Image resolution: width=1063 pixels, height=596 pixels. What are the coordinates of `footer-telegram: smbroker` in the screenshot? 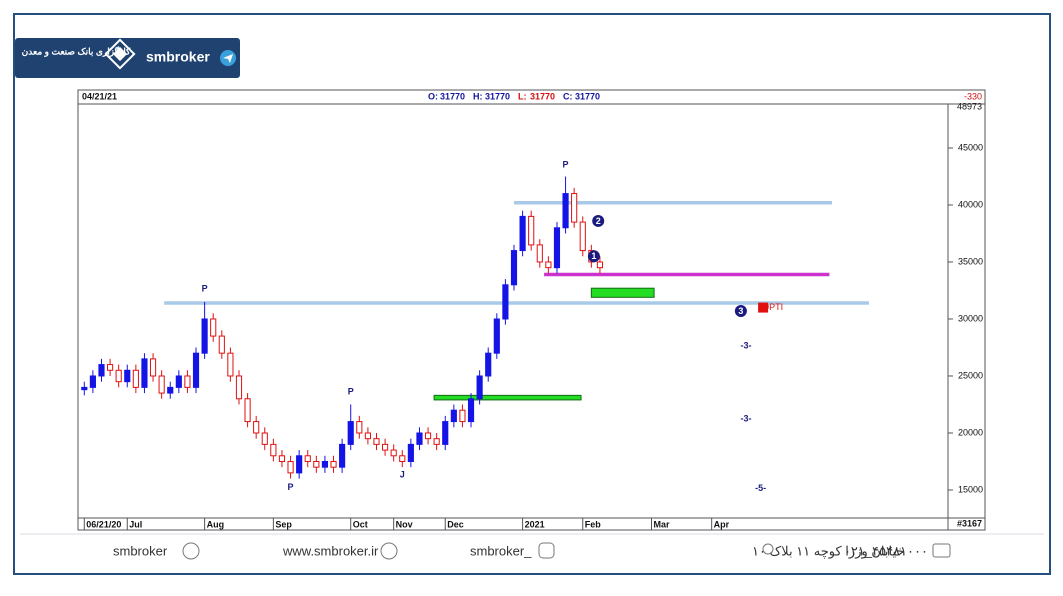 It's located at (140, 550).